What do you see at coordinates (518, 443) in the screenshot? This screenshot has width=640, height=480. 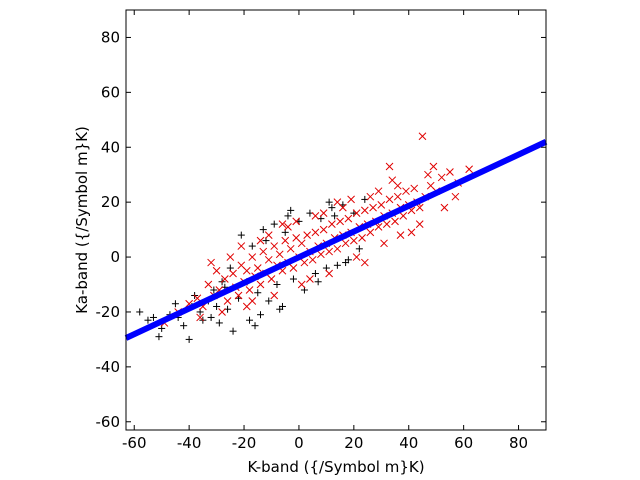 I see `x-tick-label: 80` at bounding box center [518, 443].